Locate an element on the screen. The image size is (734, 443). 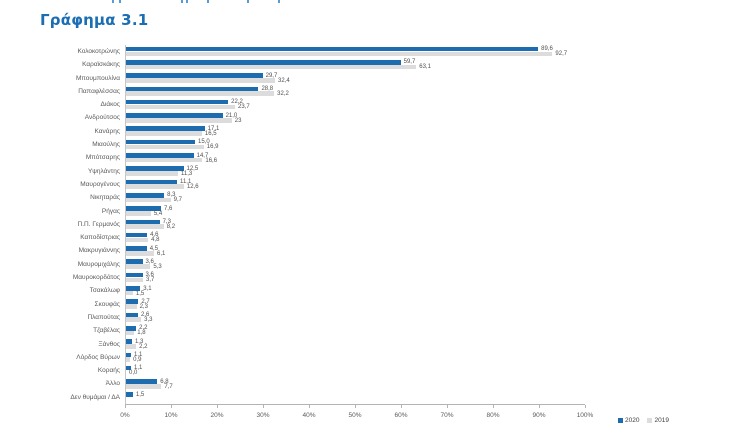
category-label: Ανδρούτσος is located at coordinates (102, 118).